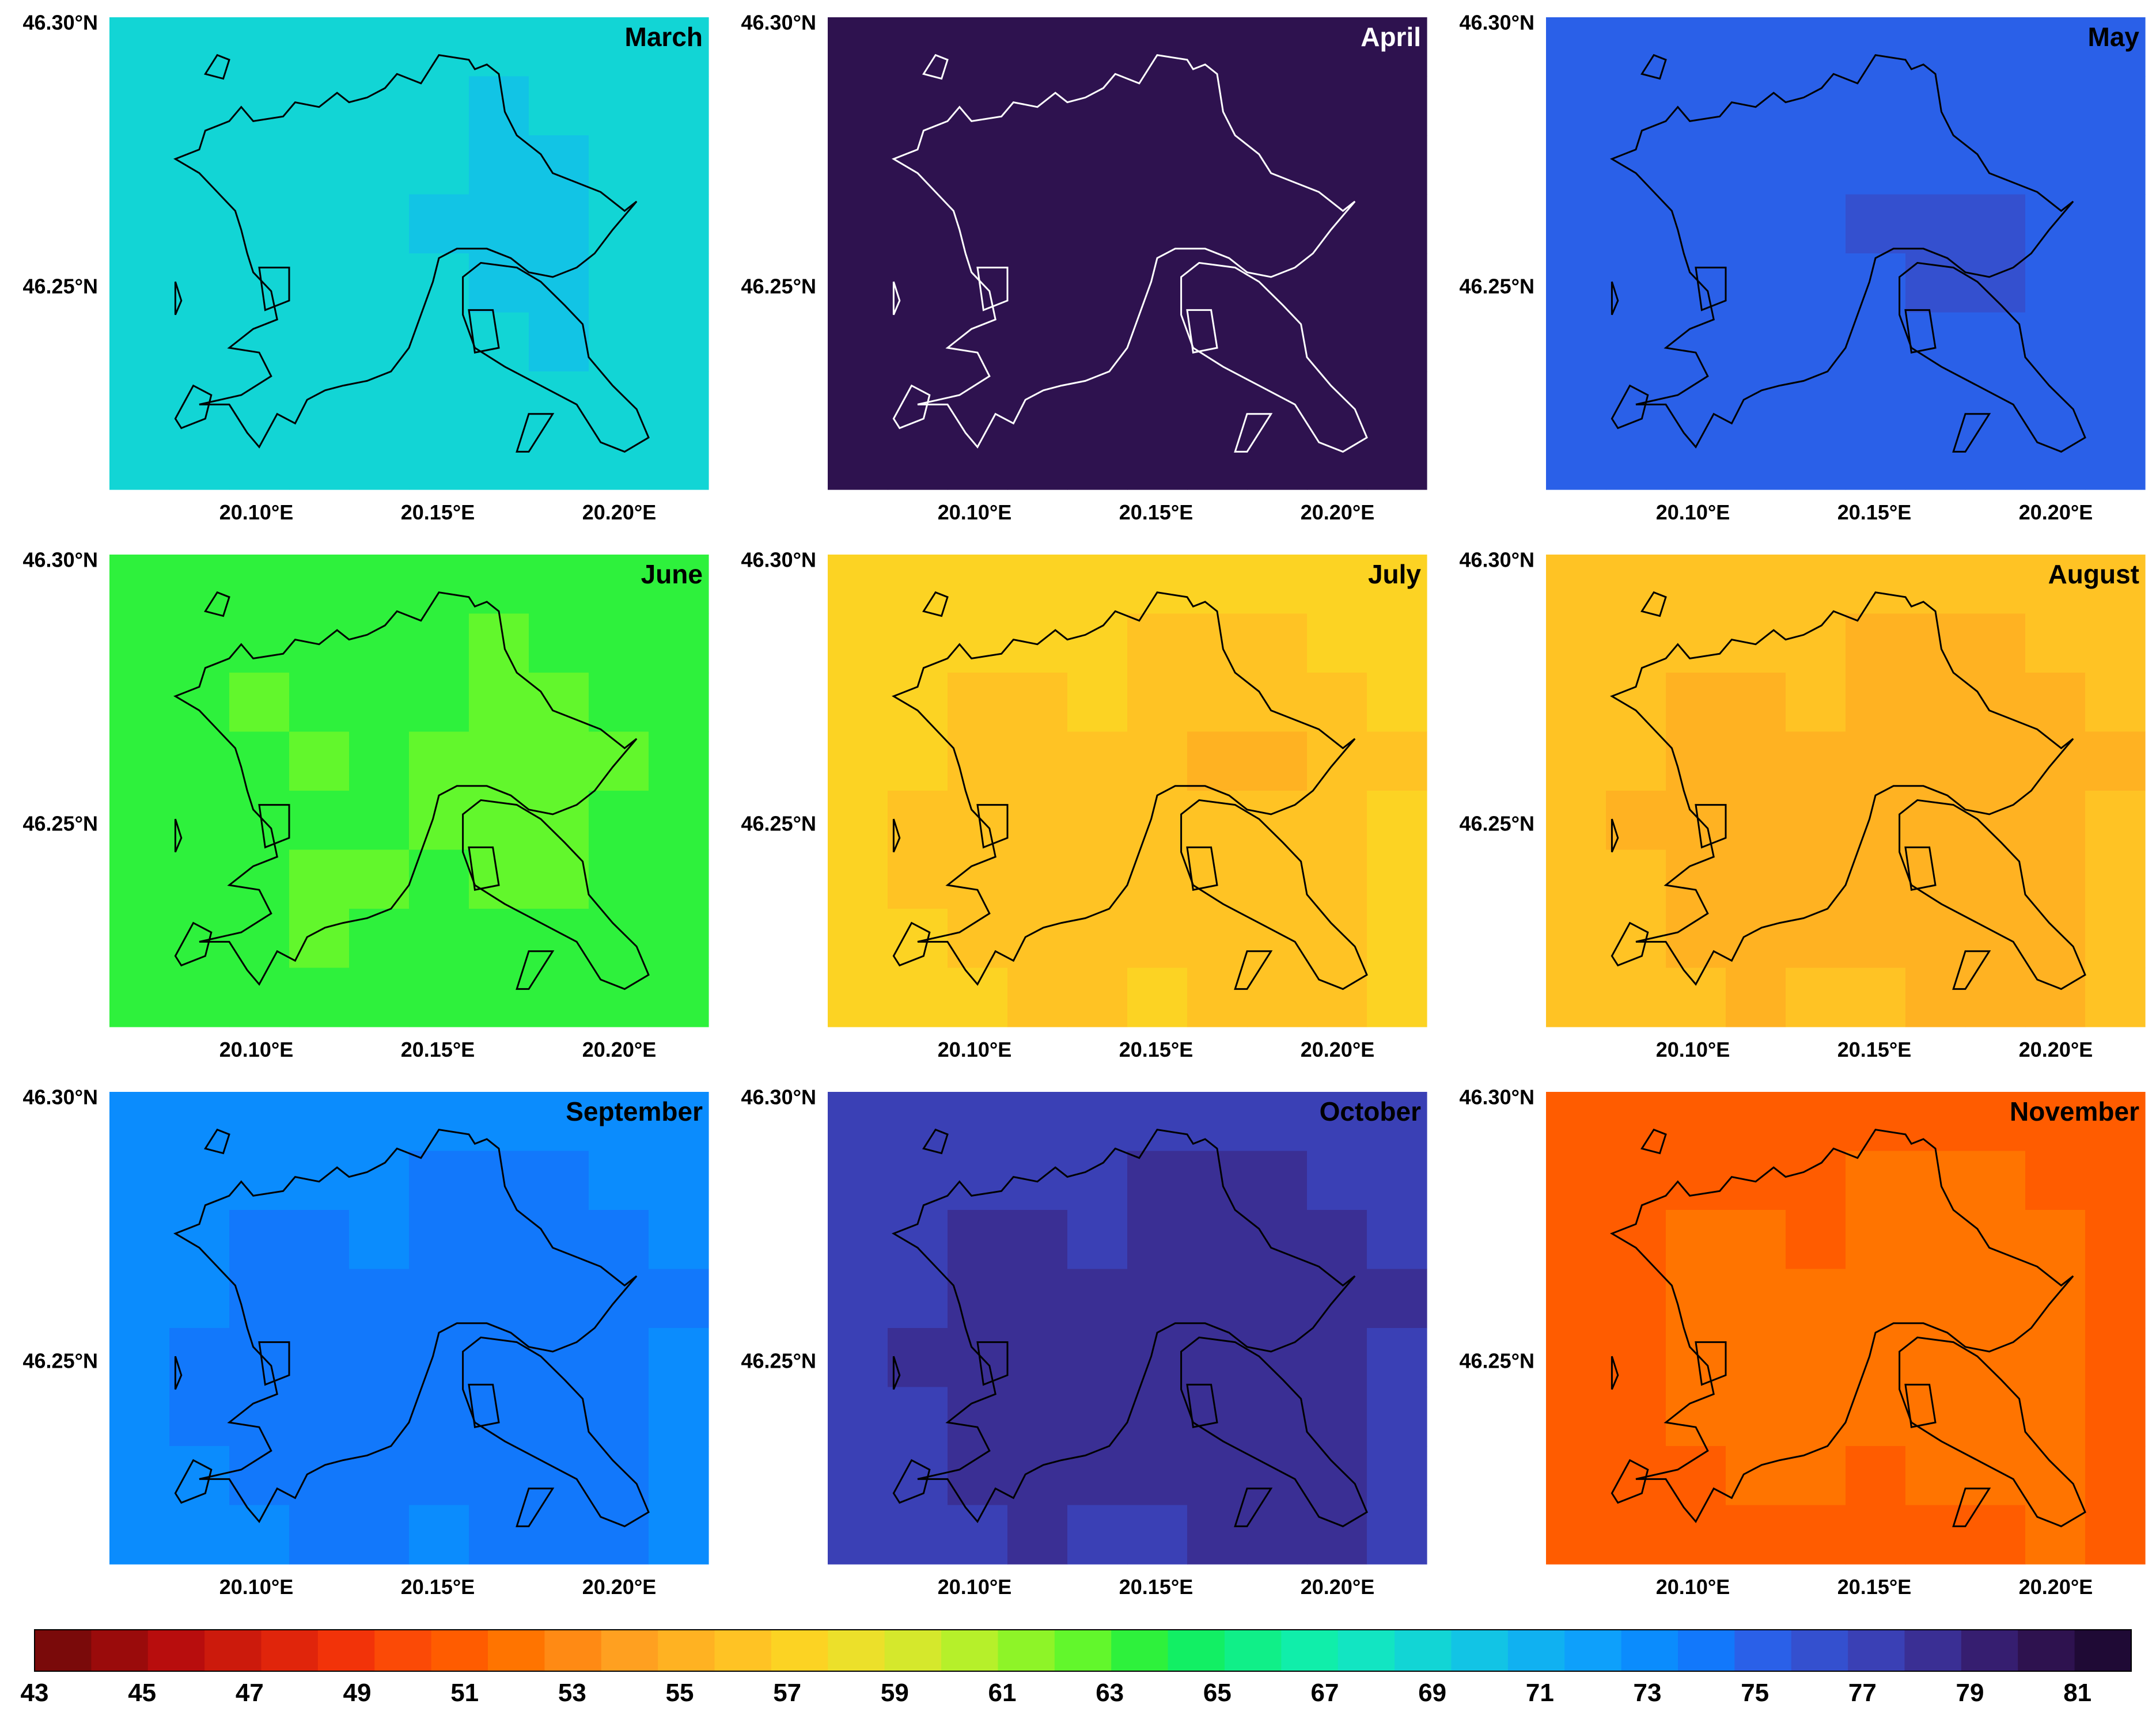 The height and width of the screenshot is (1719, 2156). What do you see at coordinates (1338, 1049) in the screenshot?
I see `lon-tick-label: 20.20°E` at bounding box center [1338, 1049].